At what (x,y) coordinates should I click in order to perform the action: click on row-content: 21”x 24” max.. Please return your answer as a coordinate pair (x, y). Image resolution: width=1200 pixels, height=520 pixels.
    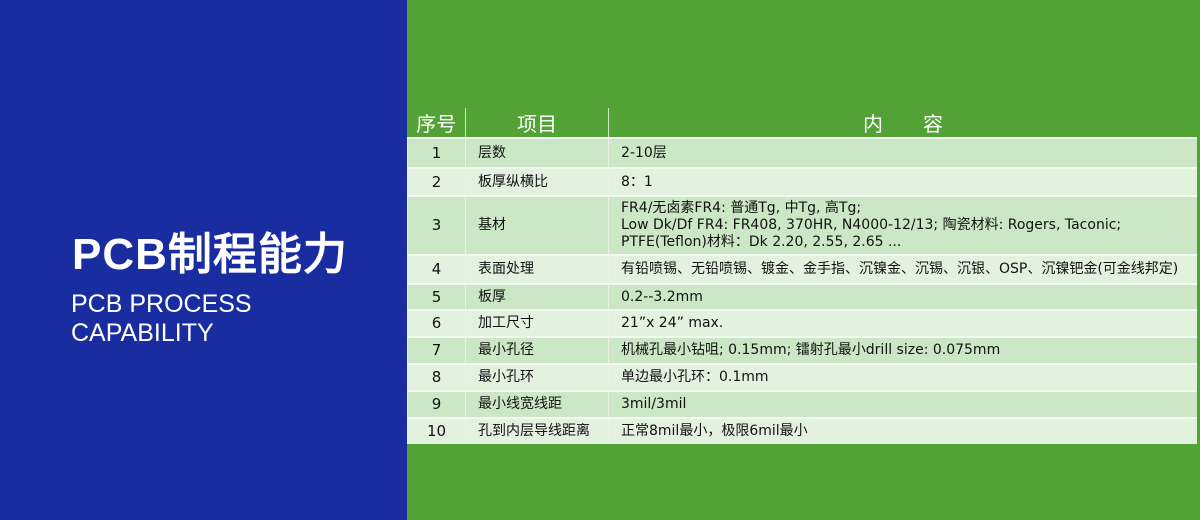
    Looking at the image, I should click on (902, 323).